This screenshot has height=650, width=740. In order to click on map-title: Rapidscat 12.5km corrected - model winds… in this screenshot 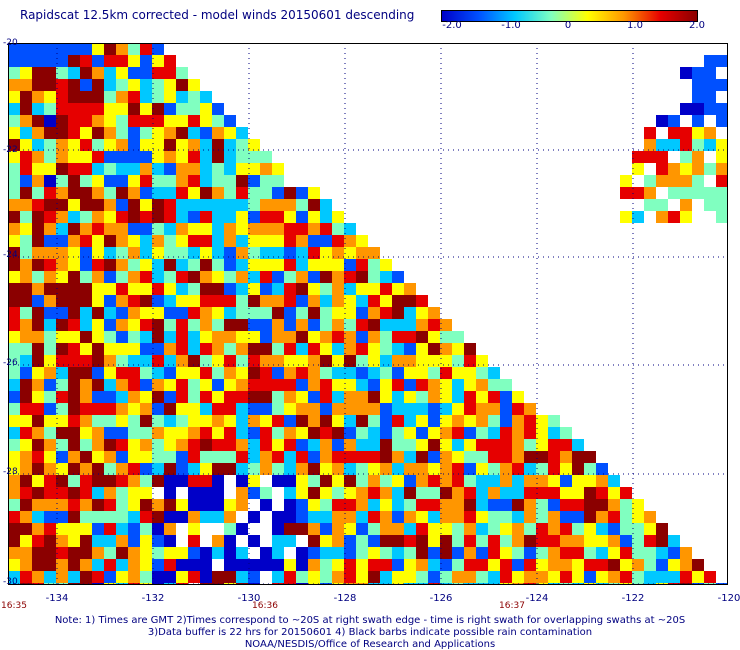, I will do `click(217, 15)`.